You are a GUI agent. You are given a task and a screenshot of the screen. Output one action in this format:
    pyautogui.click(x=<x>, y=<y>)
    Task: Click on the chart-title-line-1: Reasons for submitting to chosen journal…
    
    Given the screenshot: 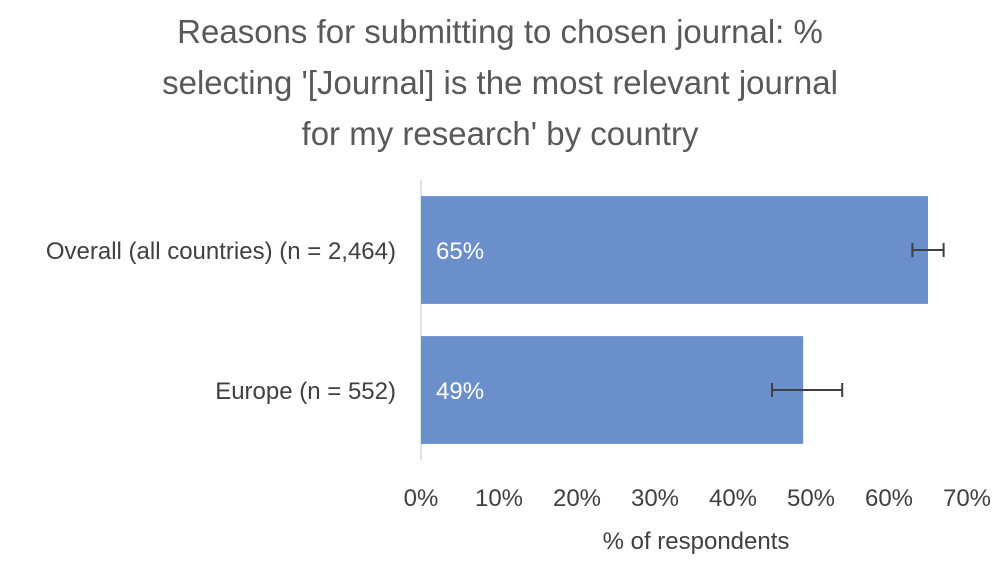 What is the action you would take?
    pyautogui.click(x=500, y=31)
    